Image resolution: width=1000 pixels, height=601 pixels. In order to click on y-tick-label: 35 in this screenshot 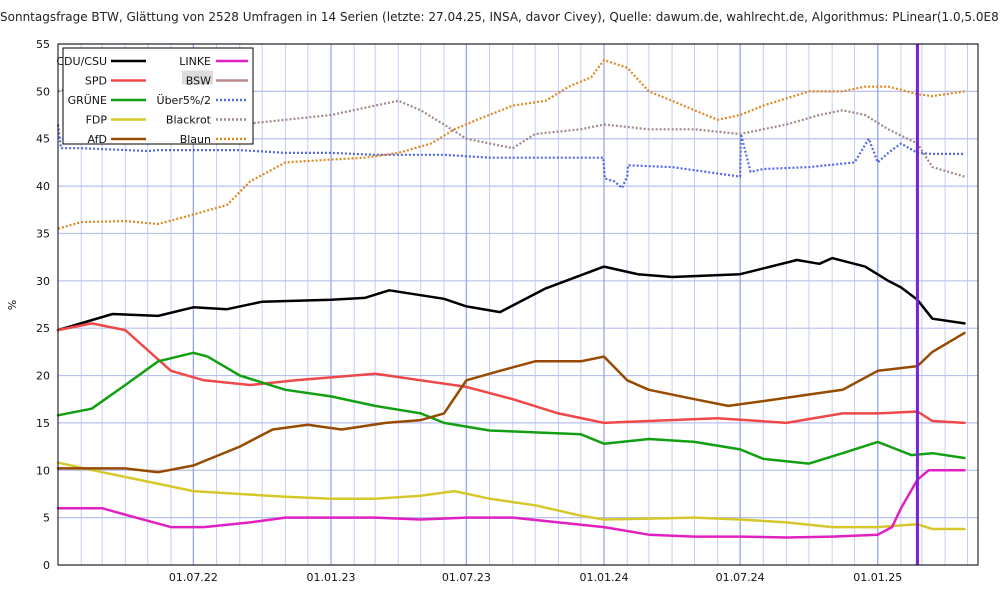, I will do `click(43, 233)`.